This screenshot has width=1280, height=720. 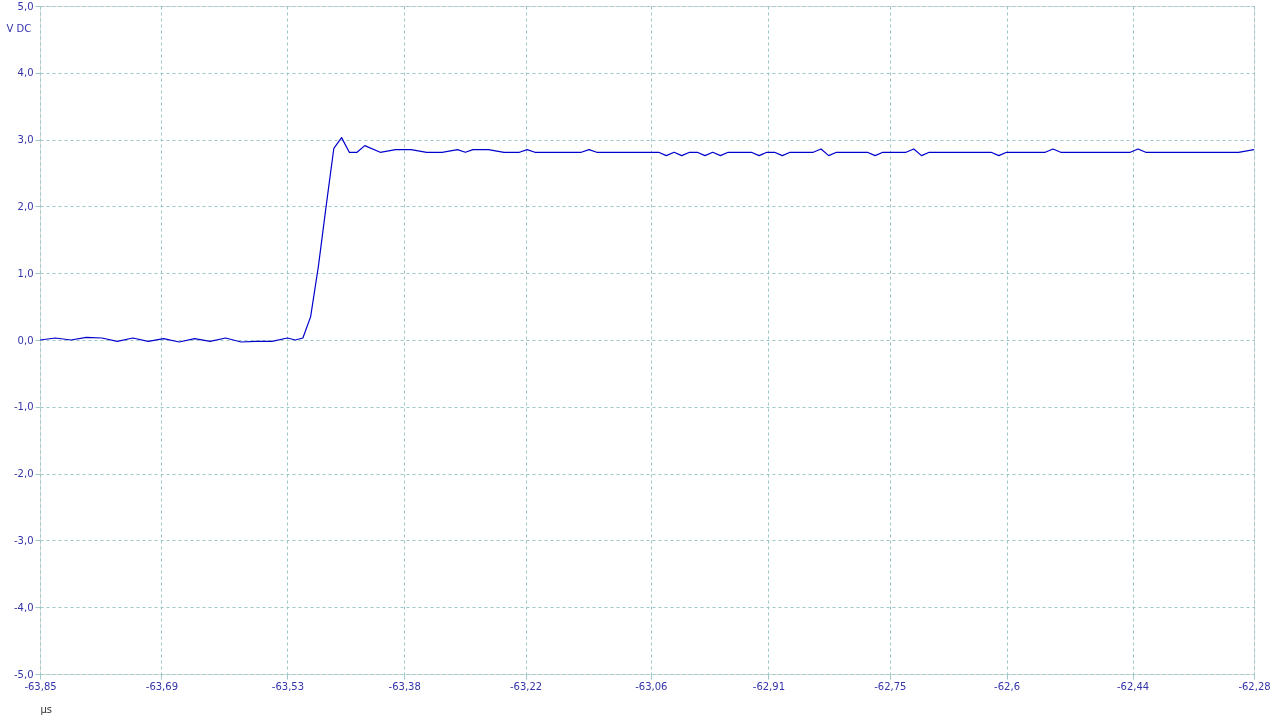 What do you see at coordinates (526, 686) in the screenshot?
I see `x-tick-label: -63,22` at bounding box center [526, 686].